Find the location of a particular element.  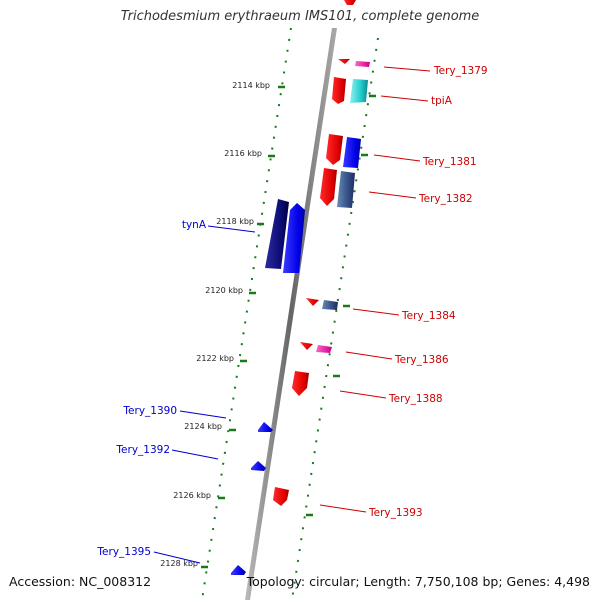

accession-text: Accession: NC_008312 is located at coordinates (80, 581).